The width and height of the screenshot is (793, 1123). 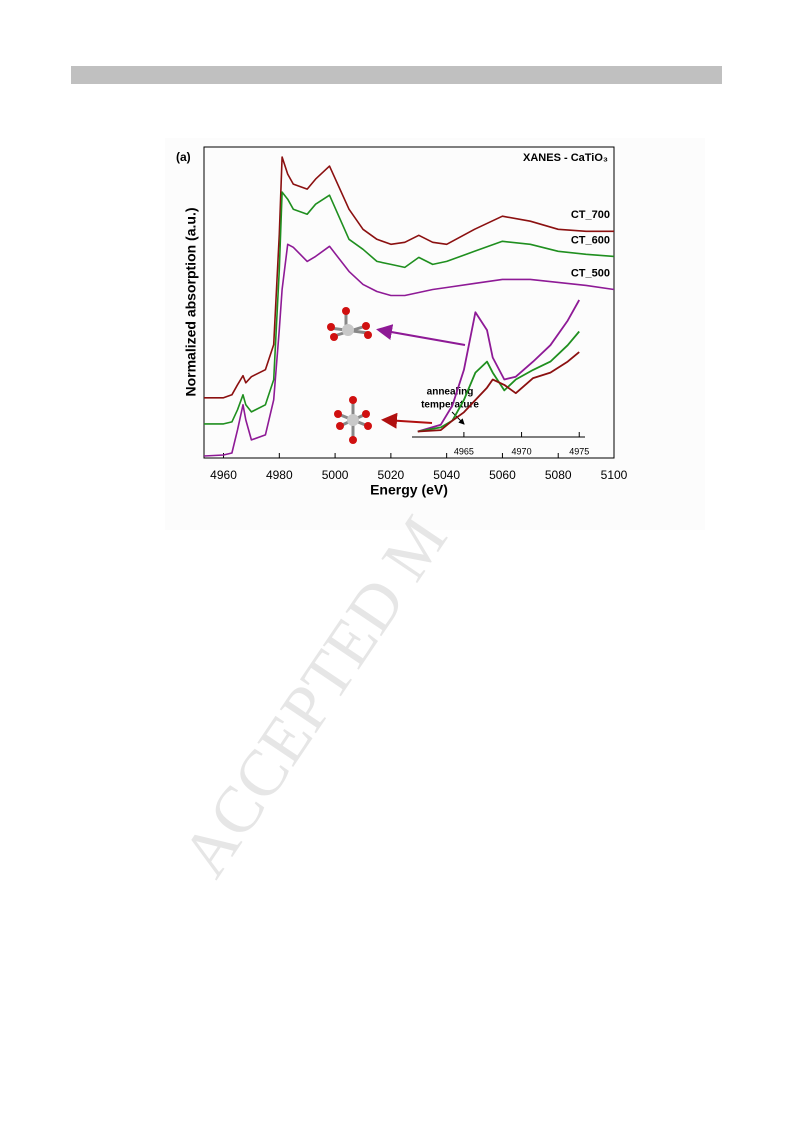 What do you see at coordinates (391, 475) in the screenshot?
I see `x-tick-label: 5020` at bounding box center [391, 475].